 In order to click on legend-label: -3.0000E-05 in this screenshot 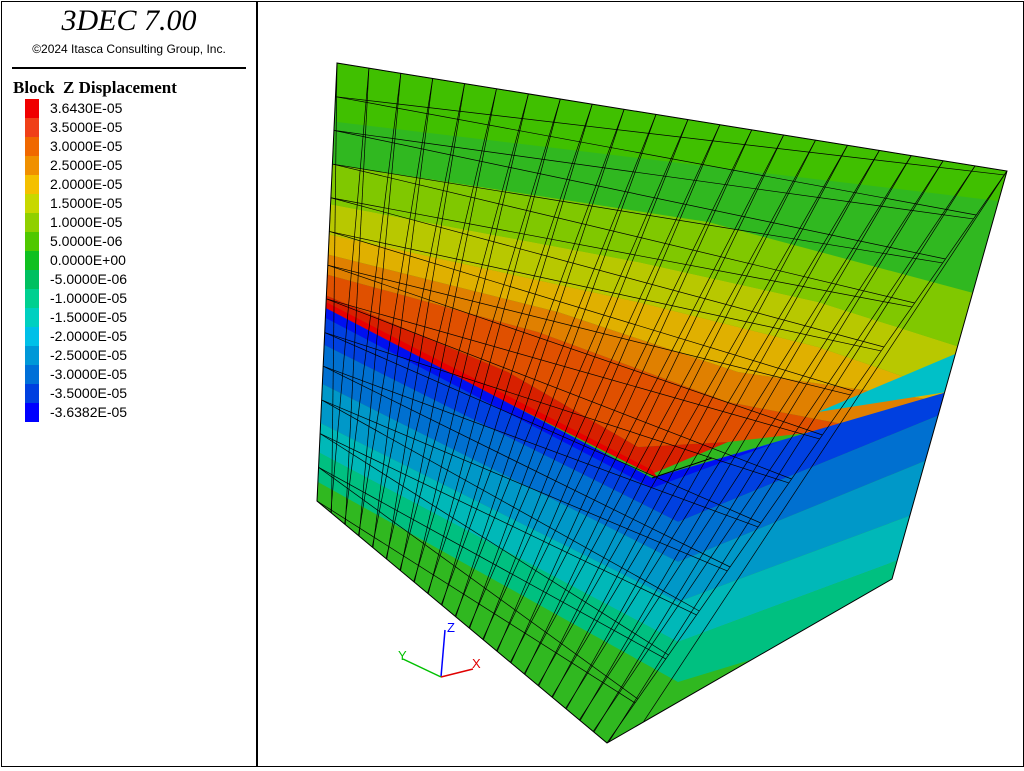, I will do `click(89, 374)`.